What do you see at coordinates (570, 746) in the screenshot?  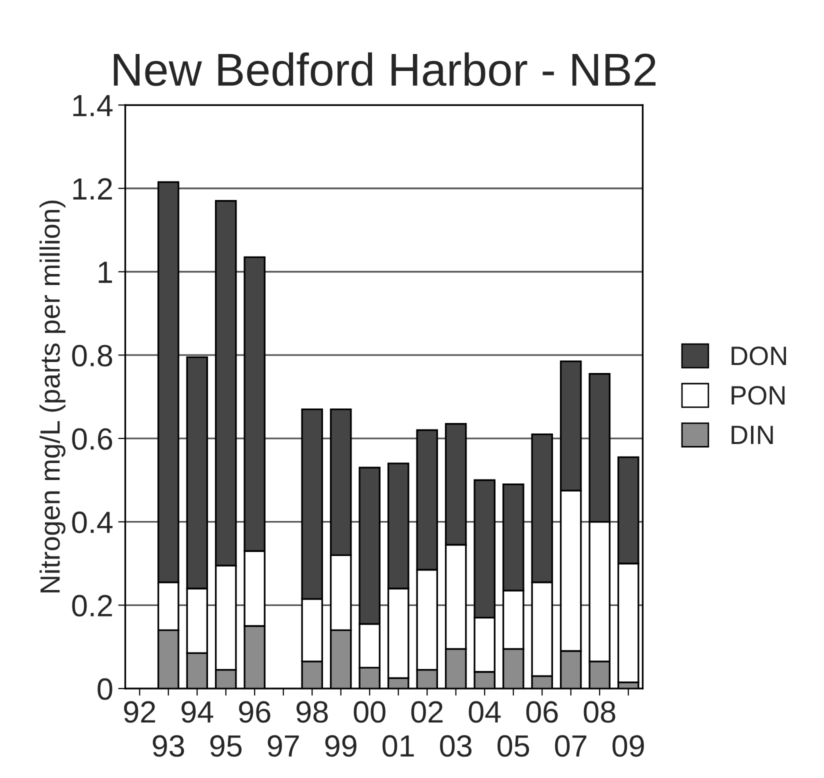 I see `x-tick-label: 07` at bounding box center [570, 746].